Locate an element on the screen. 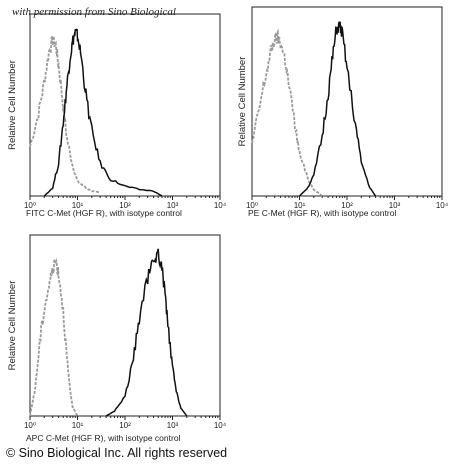 The height and width of the screenshot is (465, 450). watermark-text: with permission from Sino Biological is located at coordinates (94, 12).